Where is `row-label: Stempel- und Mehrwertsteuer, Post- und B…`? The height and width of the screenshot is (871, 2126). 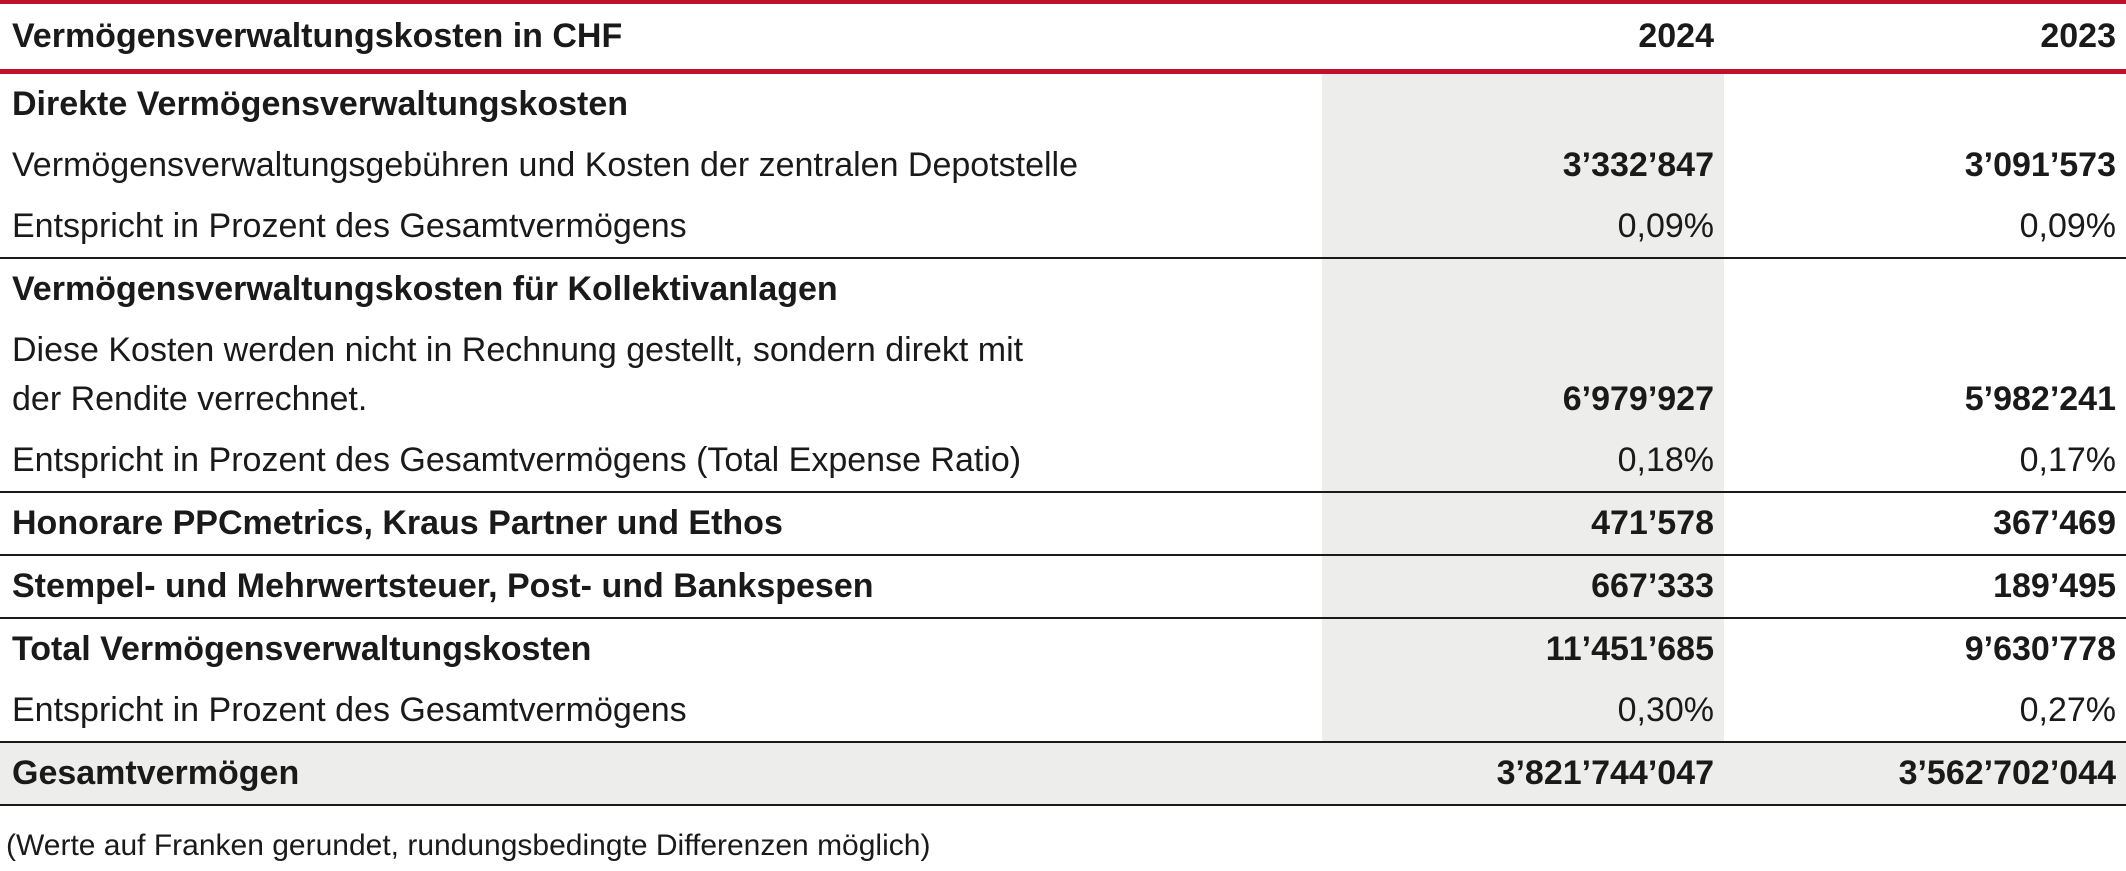 row-label: Stempel- und Mehrwertsteuer, Post- und B… is located at coordinates (661, 587).